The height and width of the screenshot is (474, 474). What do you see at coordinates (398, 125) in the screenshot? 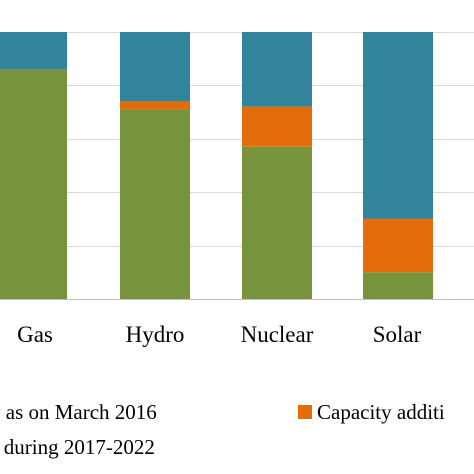
I see `bar-solar-remaining` at bounding box center [398, 125].